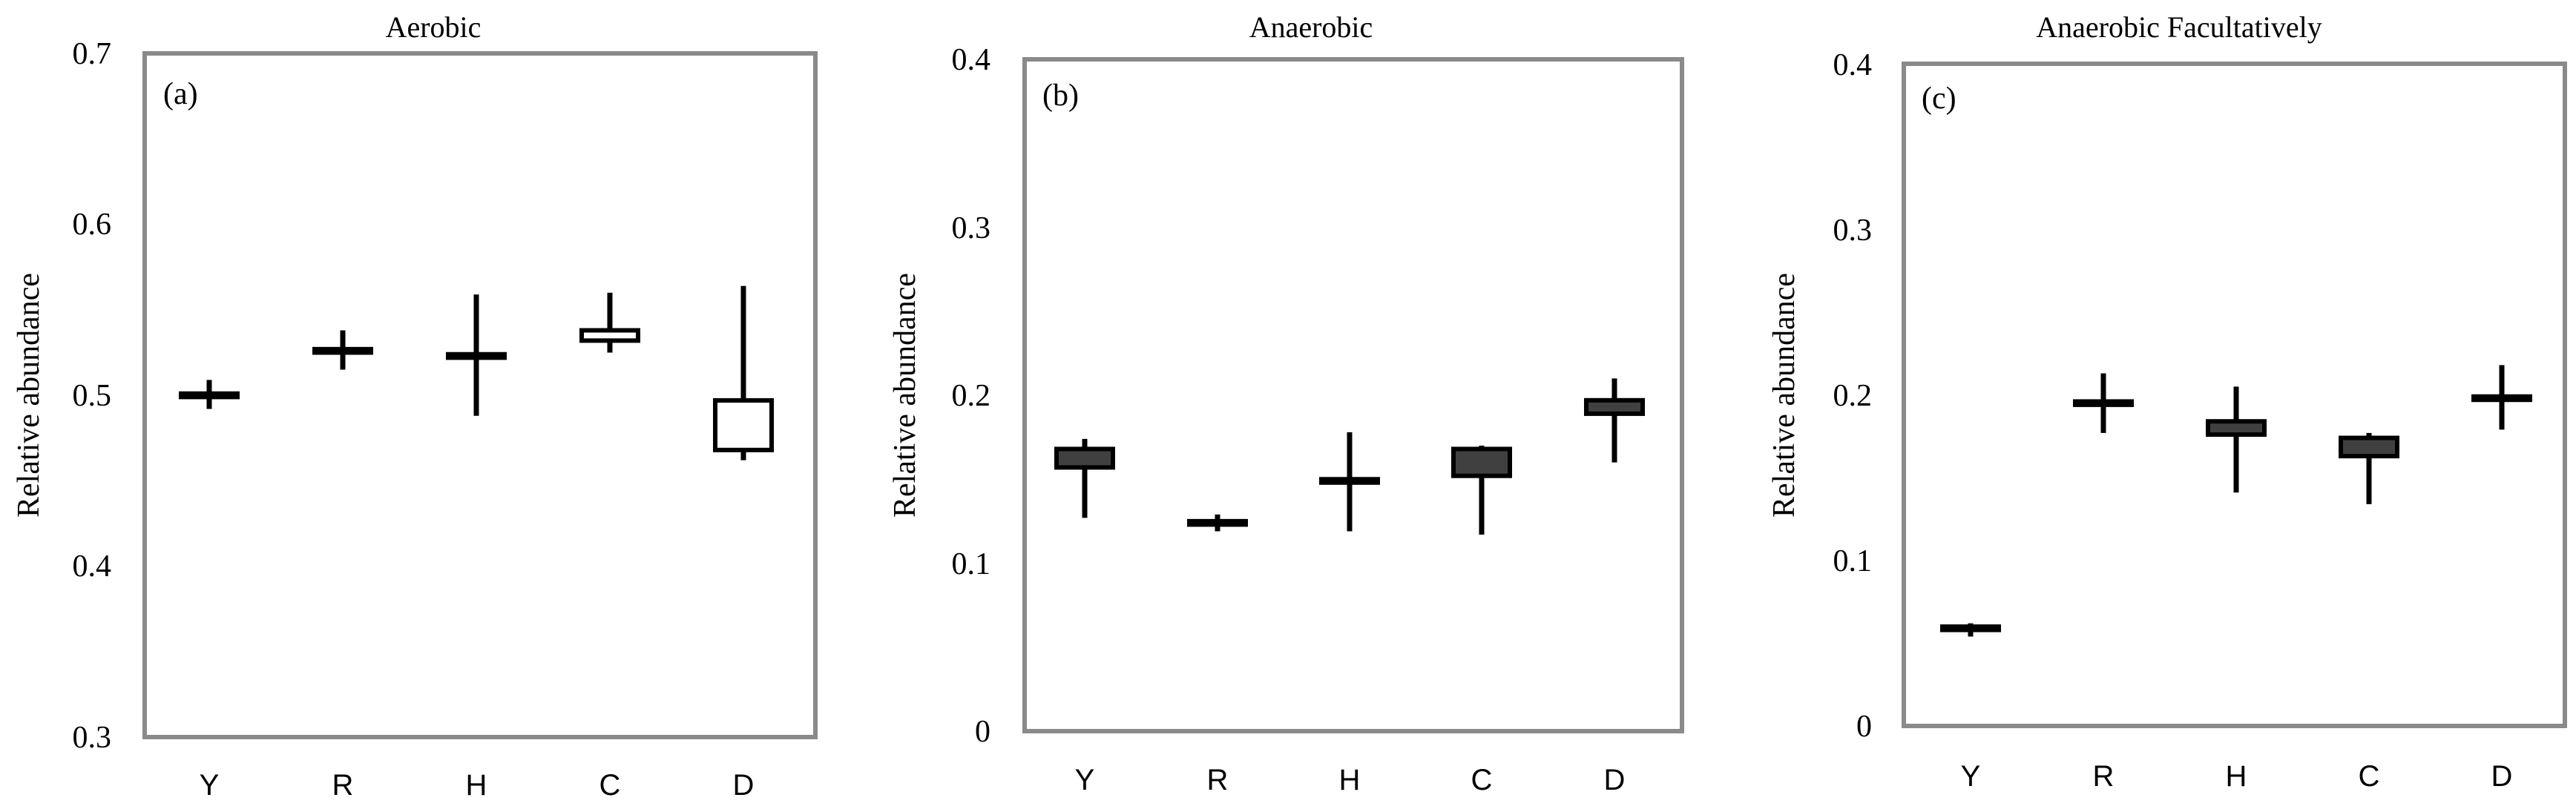  What do you see at coordinates (343, 786) in the screenshot?
I see `panel-a-xtick-1: R` at bounding box center [343, 786].